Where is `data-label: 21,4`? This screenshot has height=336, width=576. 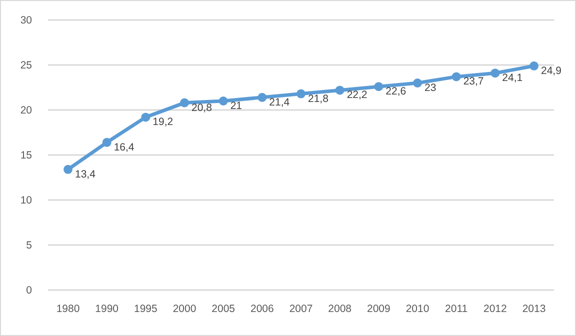
data-label: 21,4 is located at coordinates (279, 102).